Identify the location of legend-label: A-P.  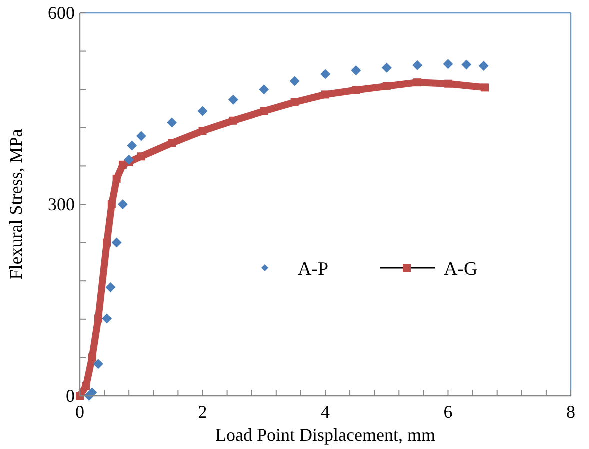
(313, 269).